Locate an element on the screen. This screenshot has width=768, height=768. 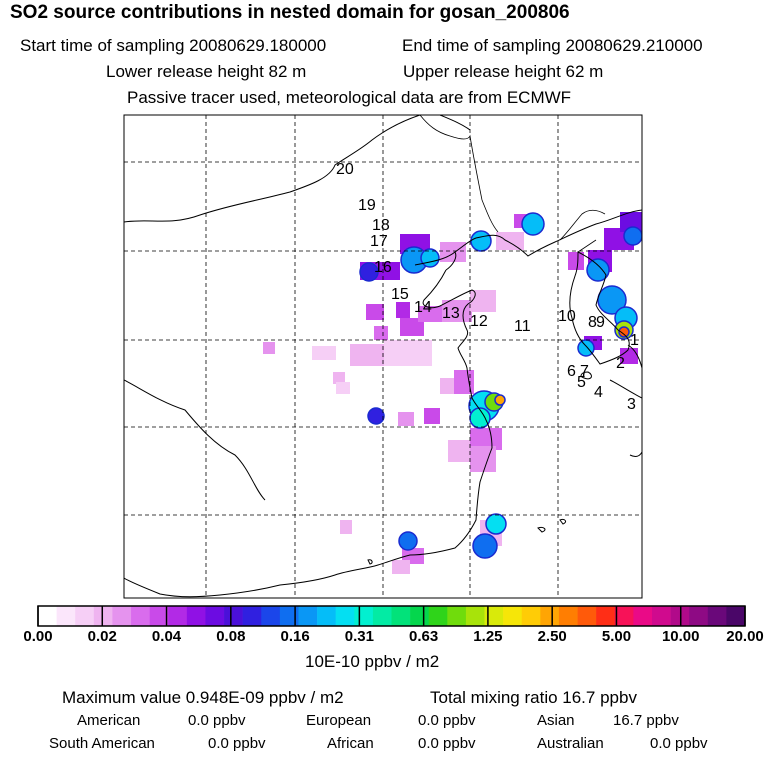
region-australian-label: Australian is located at coordinates (570, 743).